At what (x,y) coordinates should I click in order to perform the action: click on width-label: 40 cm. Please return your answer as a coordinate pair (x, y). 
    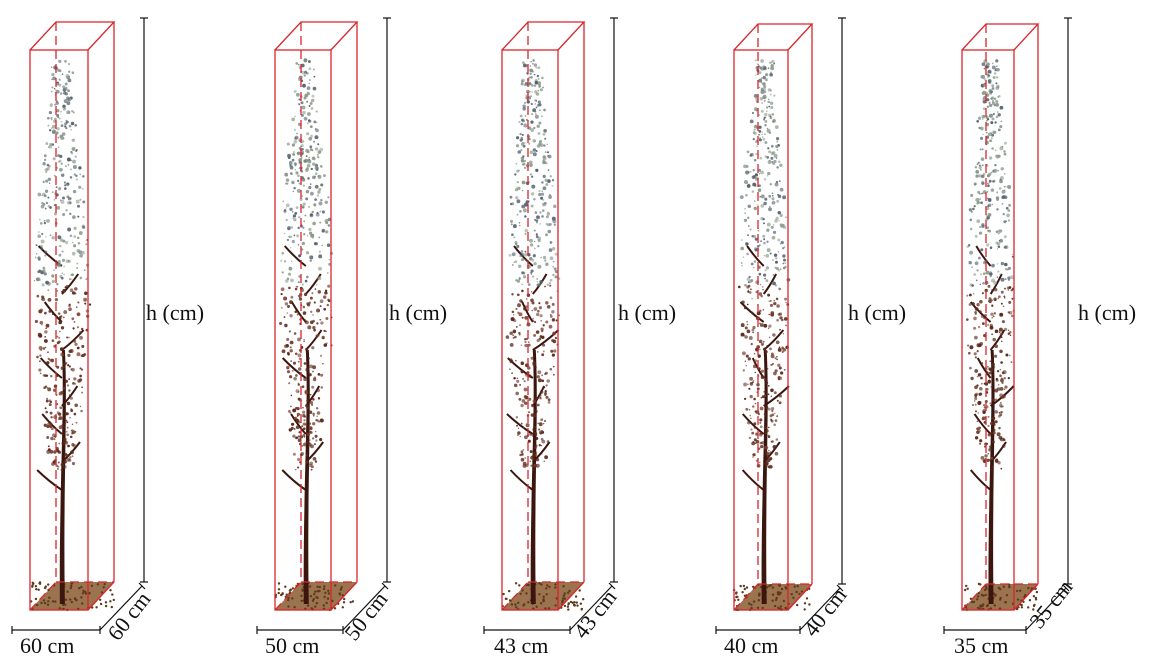
    Looking at the image, I should click on (751, 645).